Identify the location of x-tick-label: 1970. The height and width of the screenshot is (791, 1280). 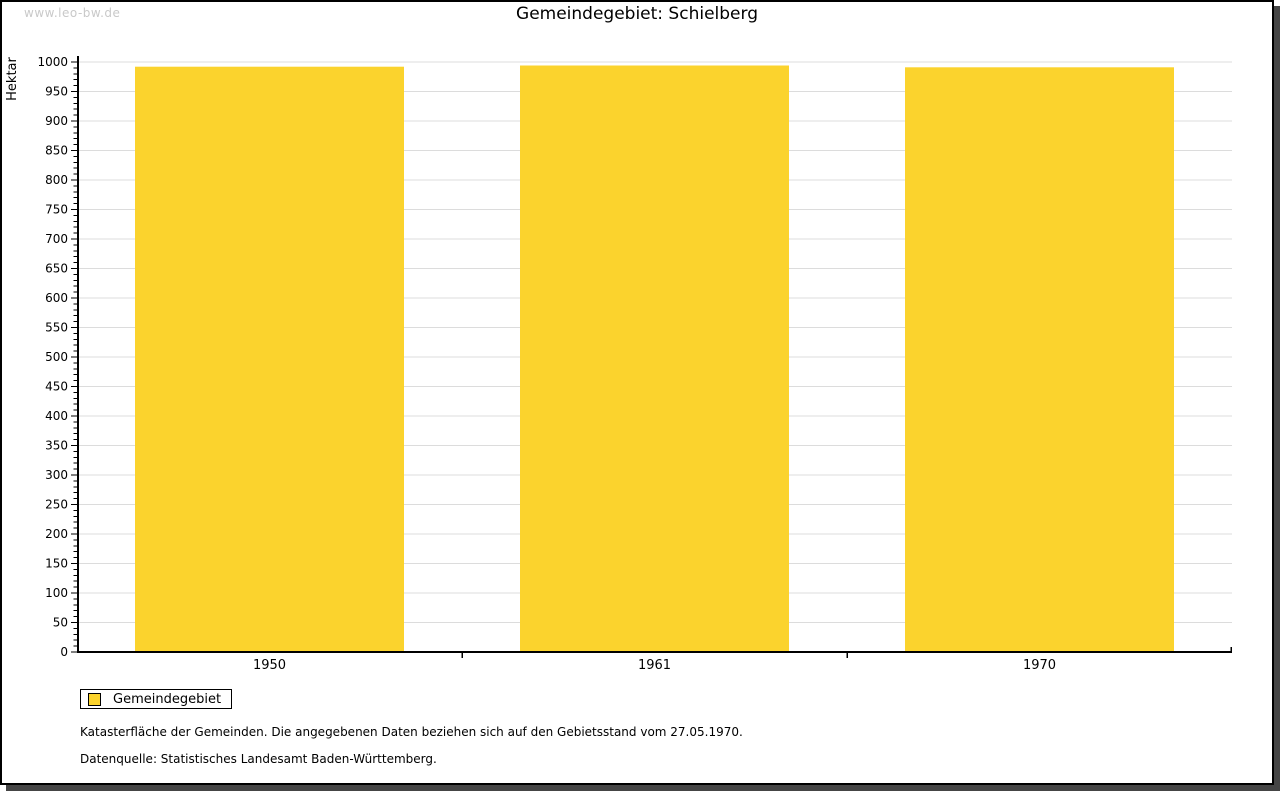
(1039, 665).